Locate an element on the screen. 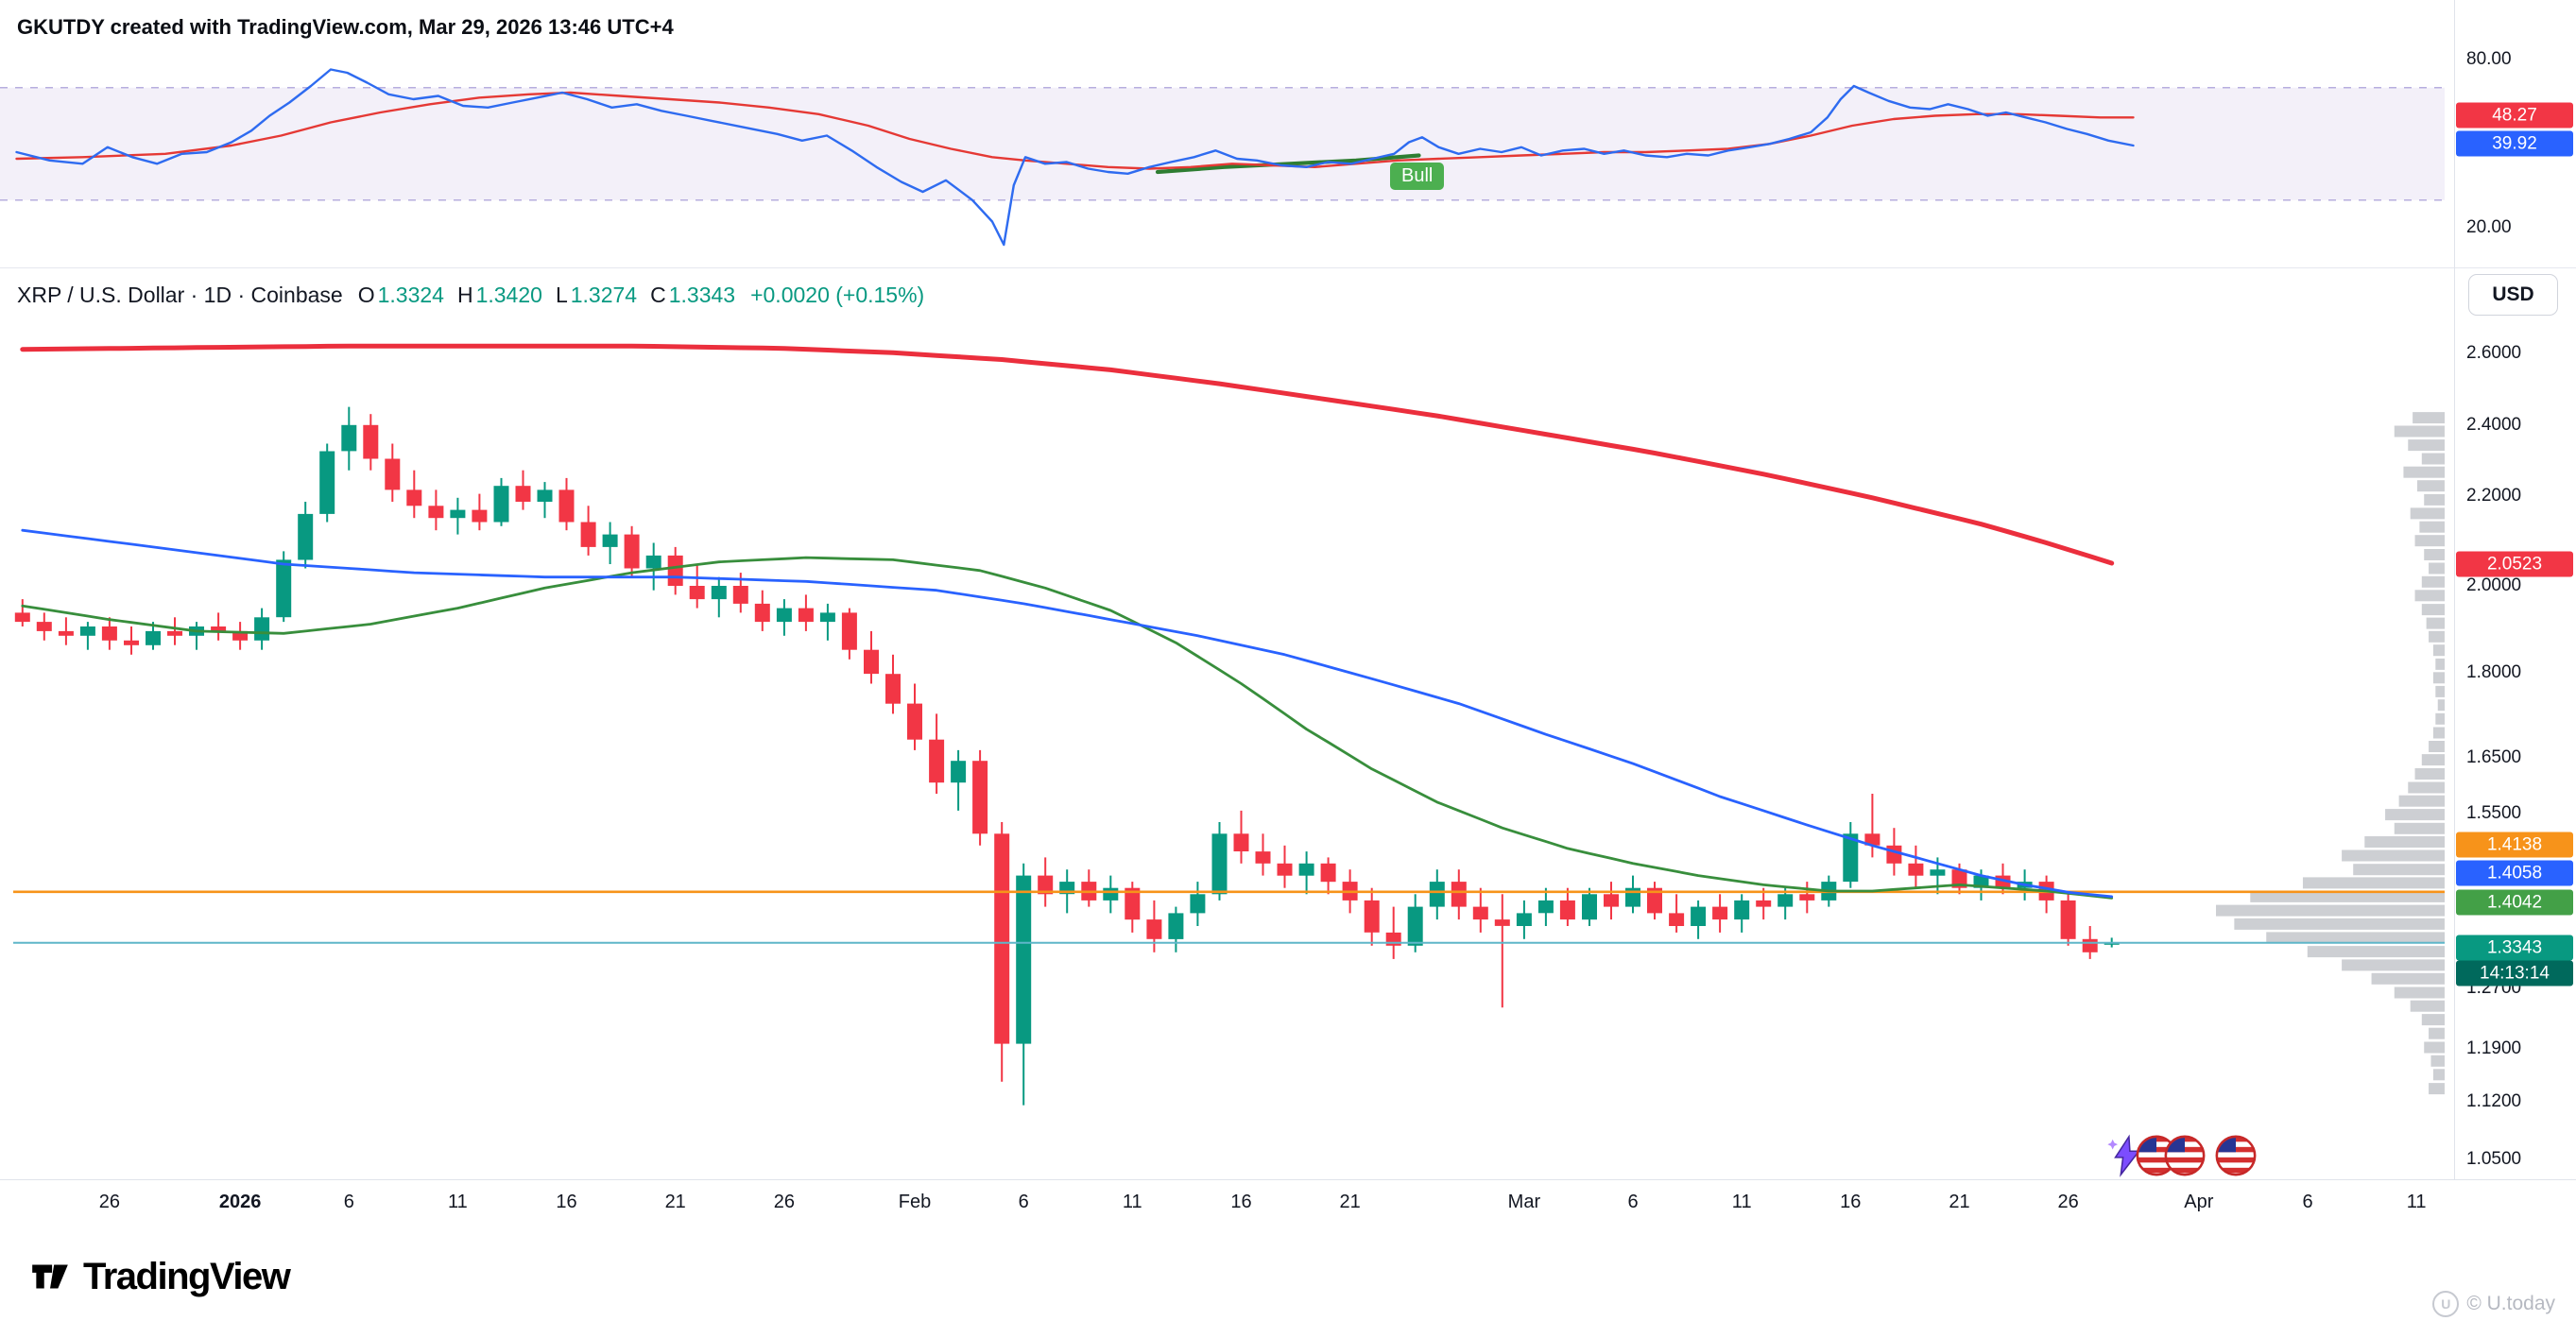  bull-divergence-label: Bull is located at coordinates (1417, 176).